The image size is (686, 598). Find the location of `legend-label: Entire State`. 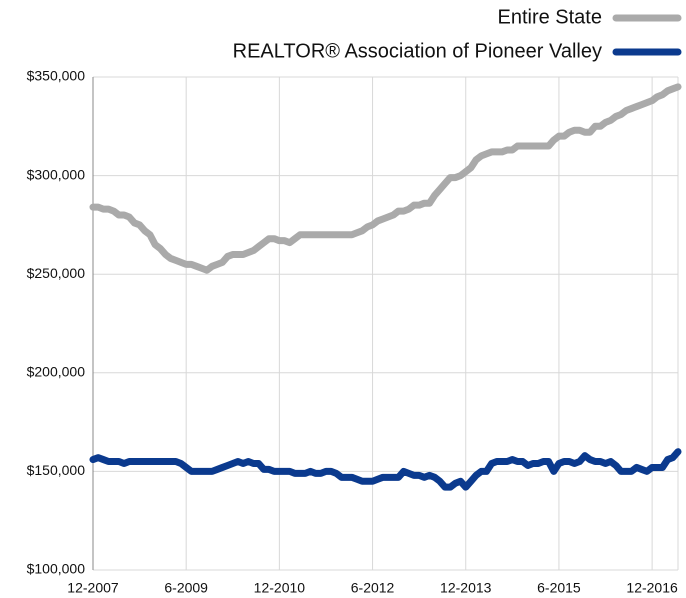

legend-label: Entire State is located at coordinates (549, 17).